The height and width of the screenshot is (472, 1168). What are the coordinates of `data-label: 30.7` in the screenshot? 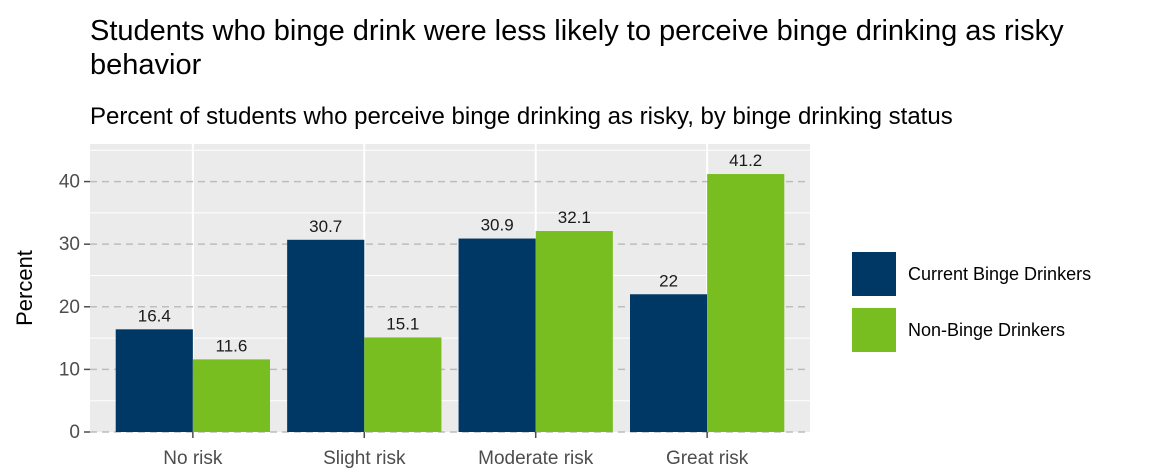 It's located at (325, 226).